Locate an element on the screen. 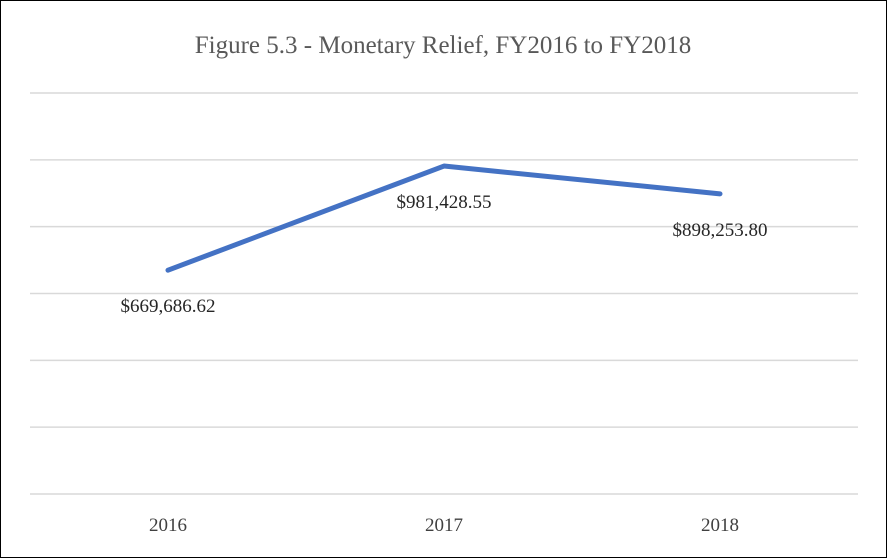 This screenshot has height=558, width=887. data-label: $981,428.55 is located at coordinates (444, 202).